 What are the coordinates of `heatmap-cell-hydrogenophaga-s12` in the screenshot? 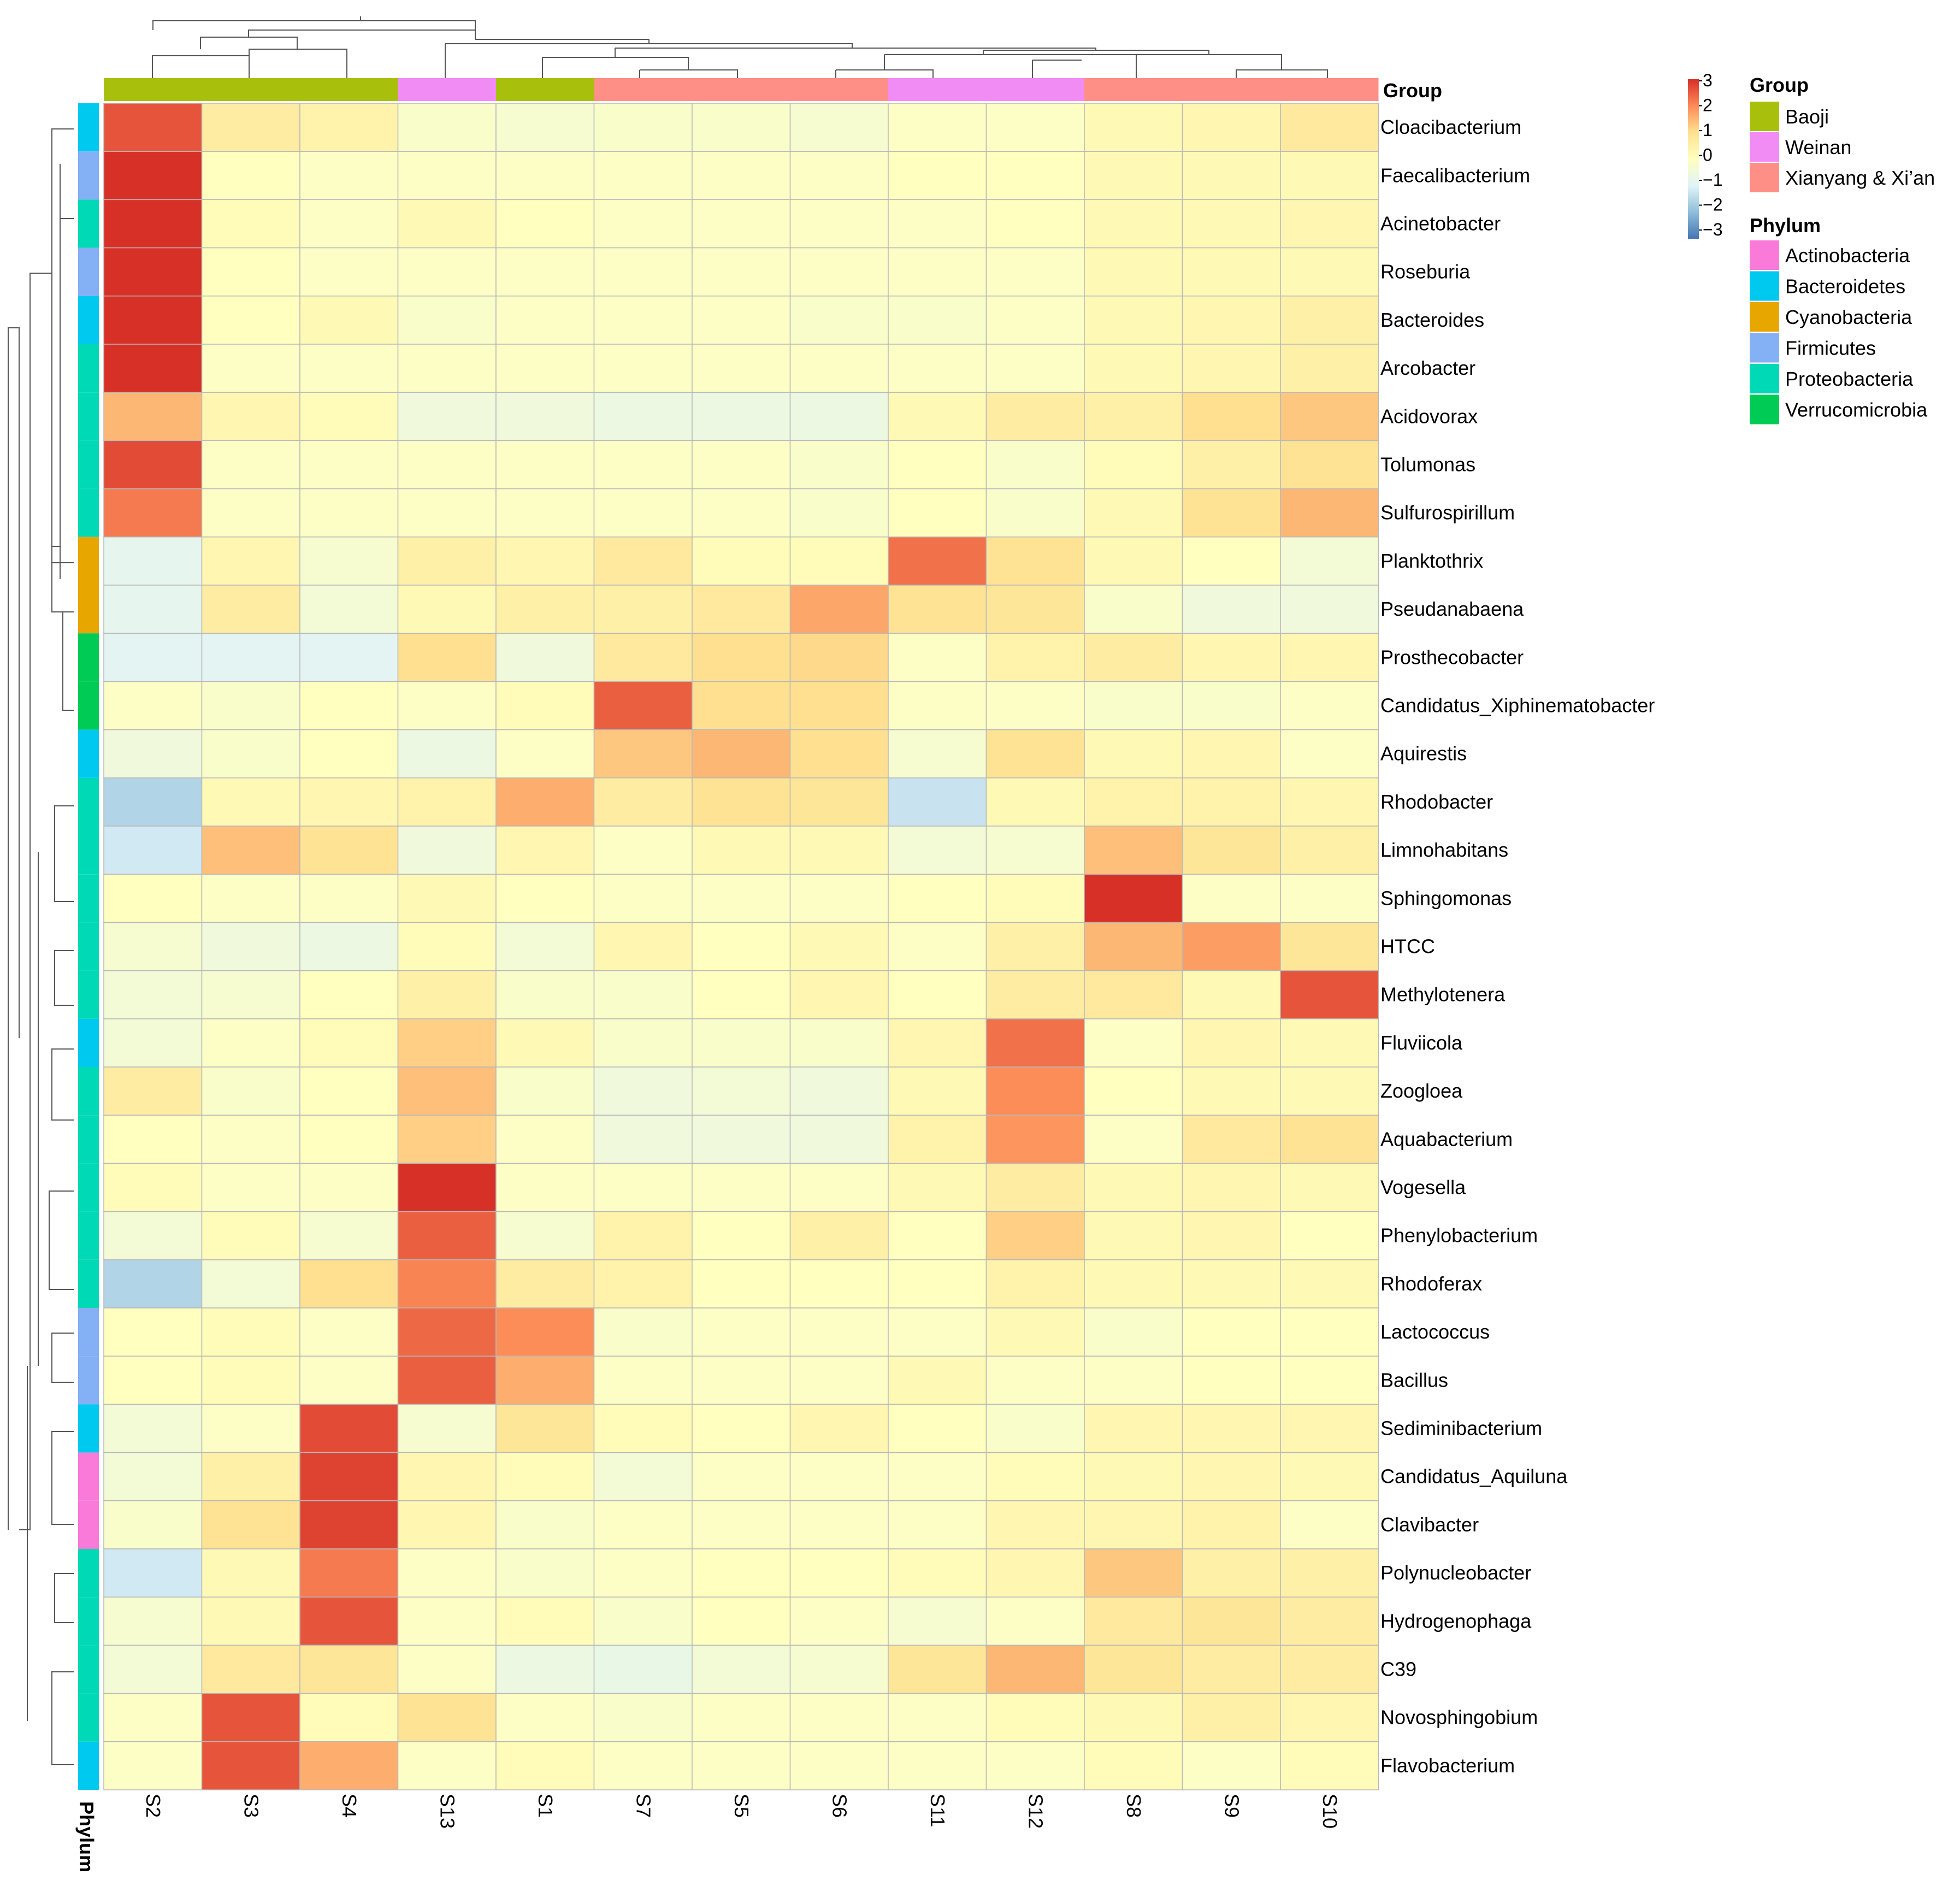 It's located at (1035, 1621).